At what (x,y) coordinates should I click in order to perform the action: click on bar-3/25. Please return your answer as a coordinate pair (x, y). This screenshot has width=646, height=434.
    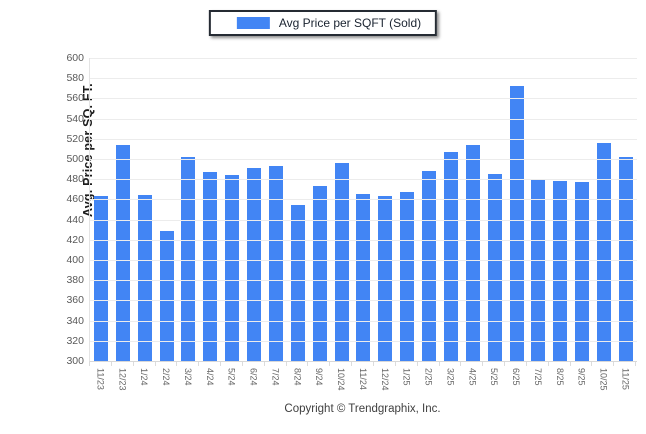
    Looking at the image, I should click on (450, 256).